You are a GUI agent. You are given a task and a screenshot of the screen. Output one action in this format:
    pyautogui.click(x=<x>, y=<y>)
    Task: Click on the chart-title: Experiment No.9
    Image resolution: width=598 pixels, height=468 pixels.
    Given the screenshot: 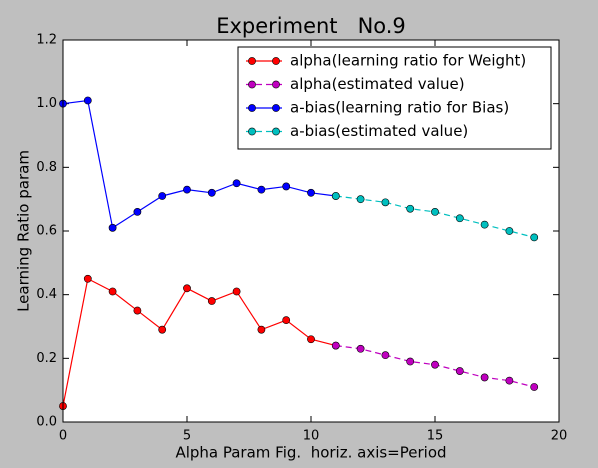 What is the action you would take?
    pyautogui.click(x=311, y=26)
    